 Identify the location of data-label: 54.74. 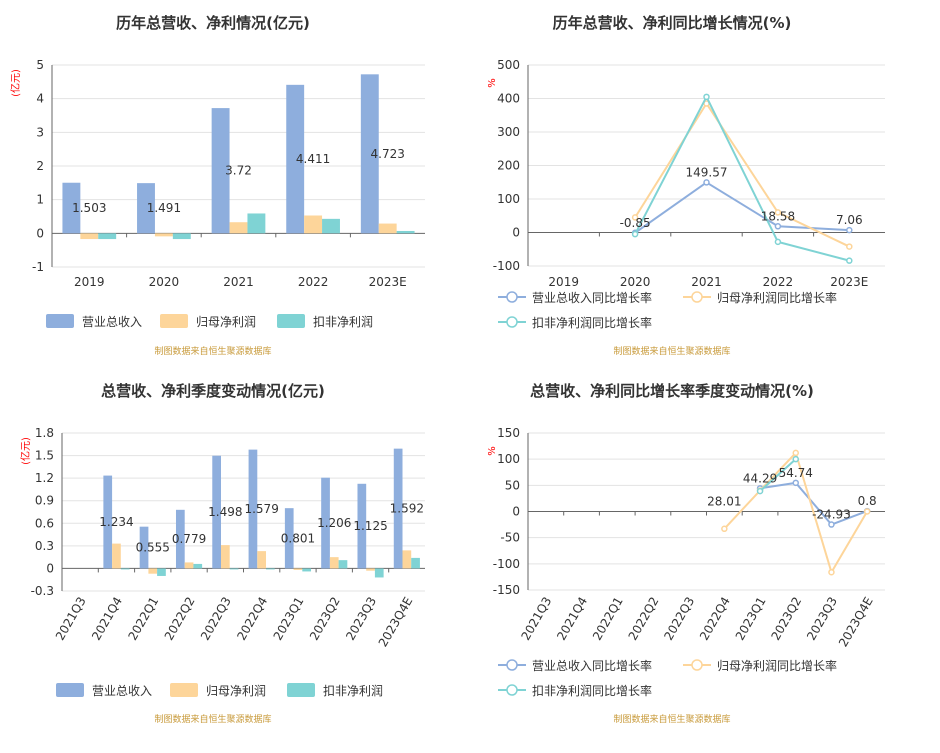
(796, 473).